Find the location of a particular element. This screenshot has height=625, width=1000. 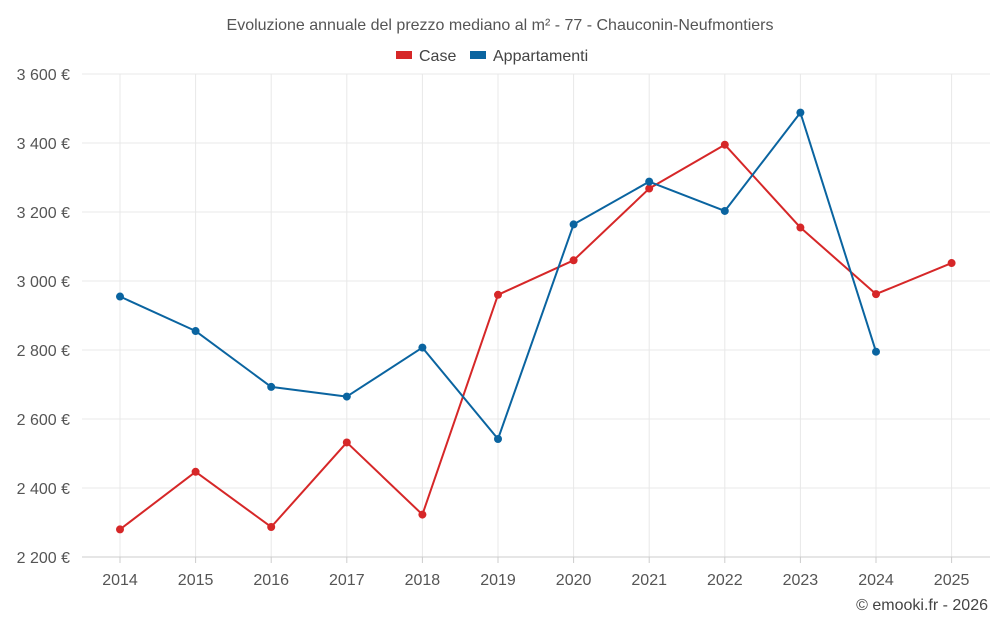

y-tick-label: 2 400 € is located at coordinates (43, 489).